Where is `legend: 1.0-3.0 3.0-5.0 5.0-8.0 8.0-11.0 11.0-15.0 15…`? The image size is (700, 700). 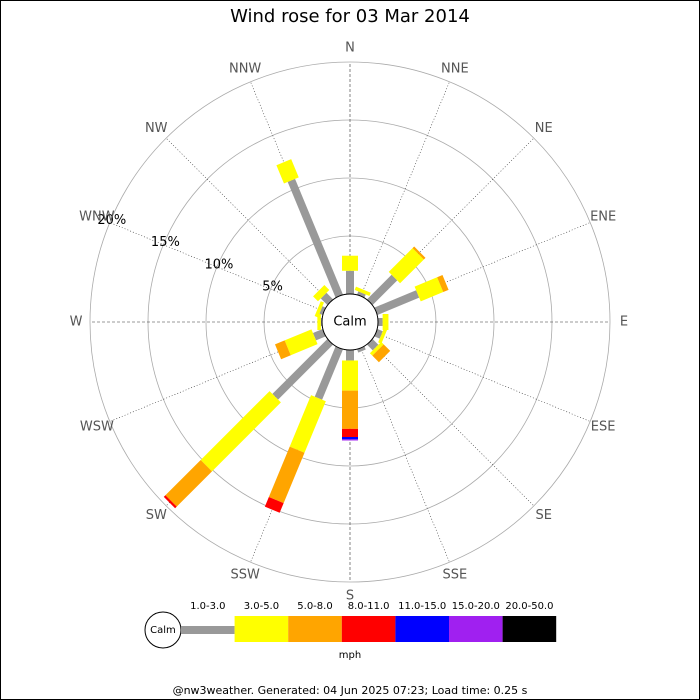
legend: 1.0-3.0 3.0-5.0 5.0-8.0 8.0-11.0 11.0-15.0 15… is located at coordinates (369, 621).